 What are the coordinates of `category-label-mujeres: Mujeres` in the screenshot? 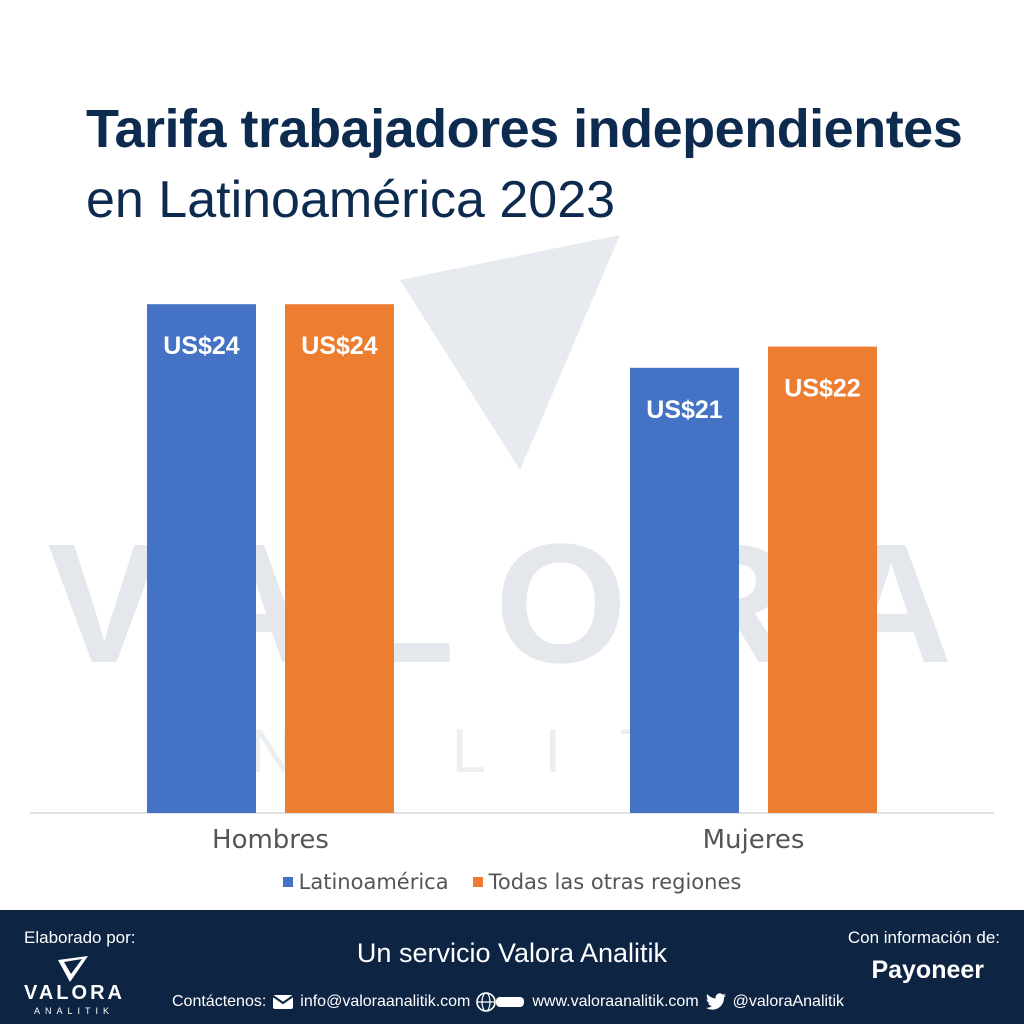 It's located at (754, 840).